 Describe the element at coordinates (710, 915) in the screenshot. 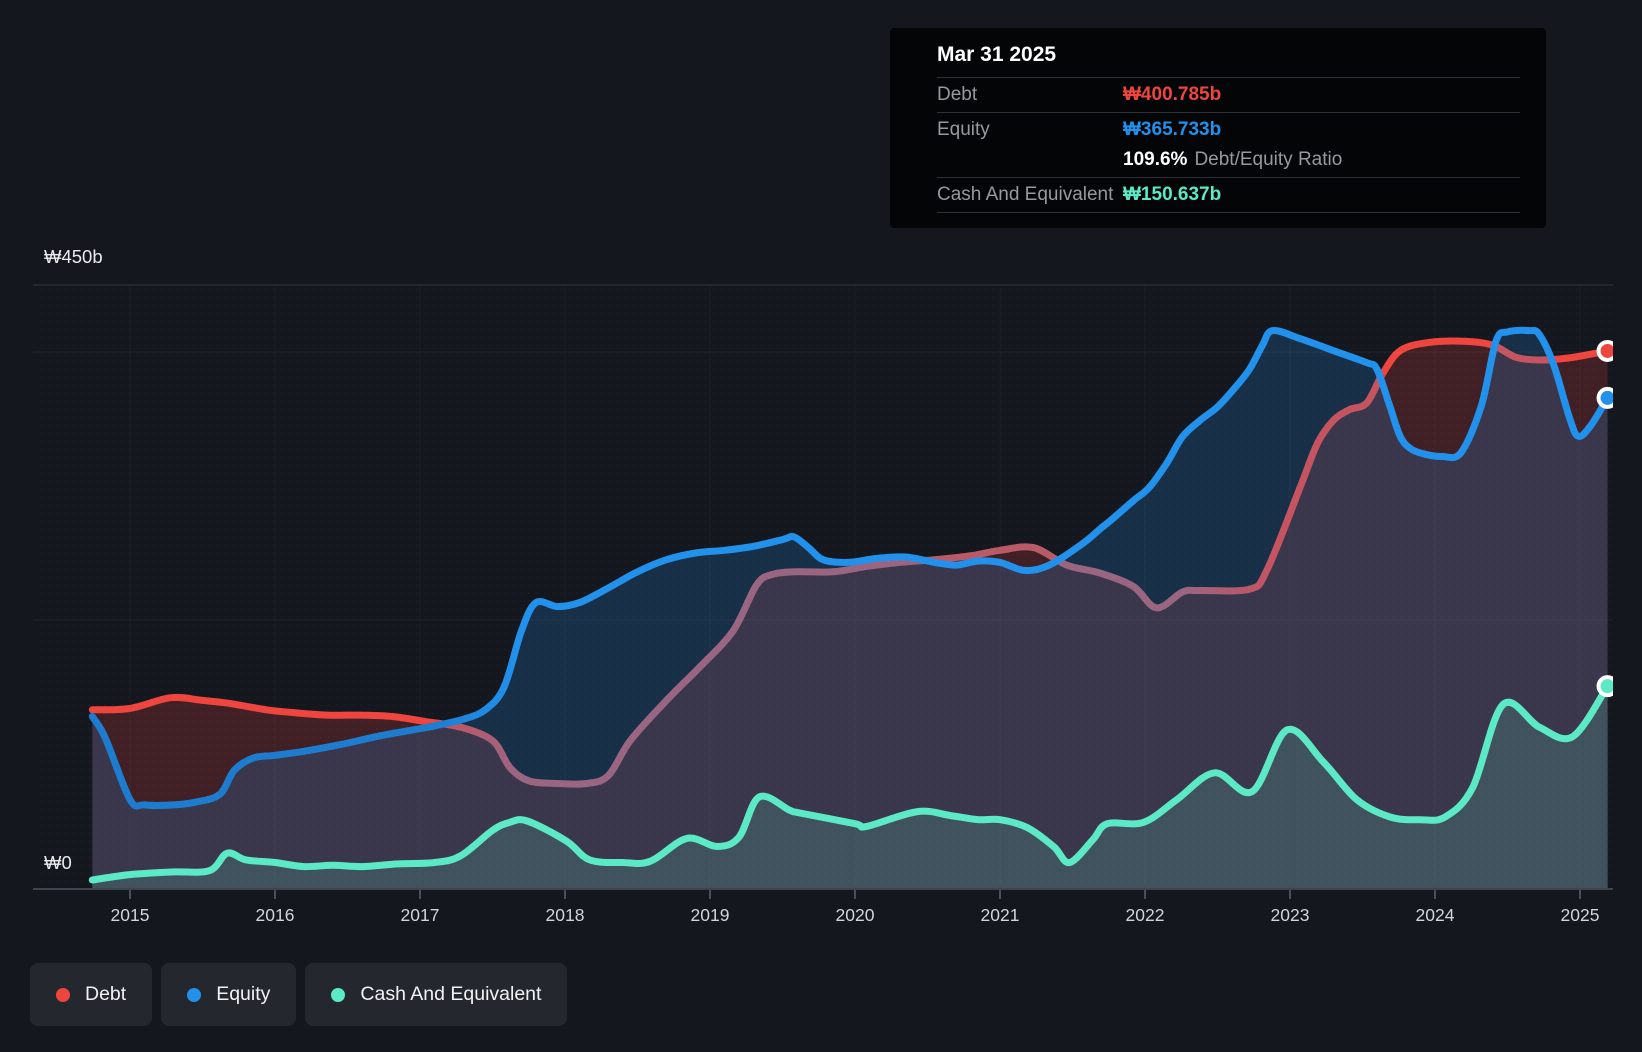

I see `x-axis-label-2019: 2019` at that location.